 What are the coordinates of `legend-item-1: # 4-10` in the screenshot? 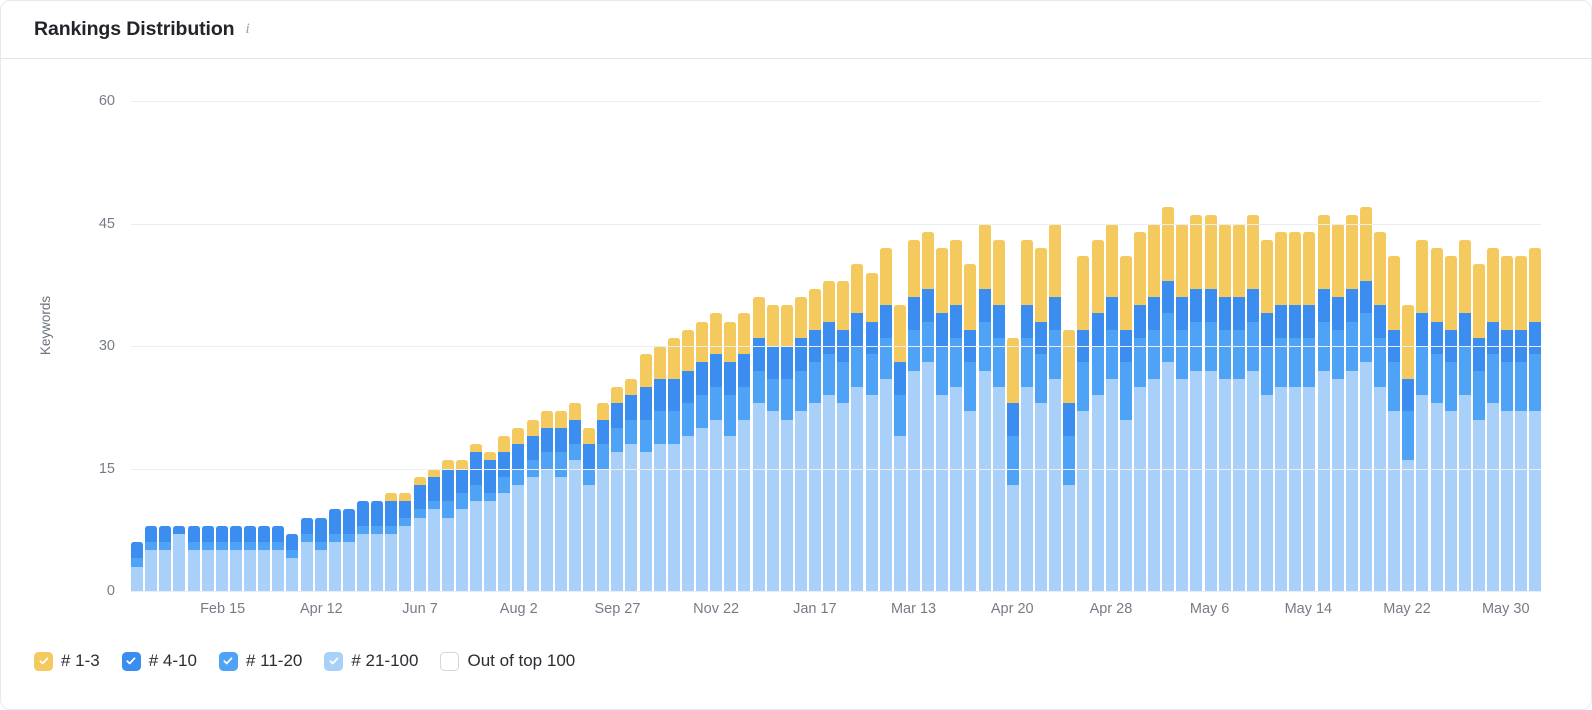 It's located at (159, 661).